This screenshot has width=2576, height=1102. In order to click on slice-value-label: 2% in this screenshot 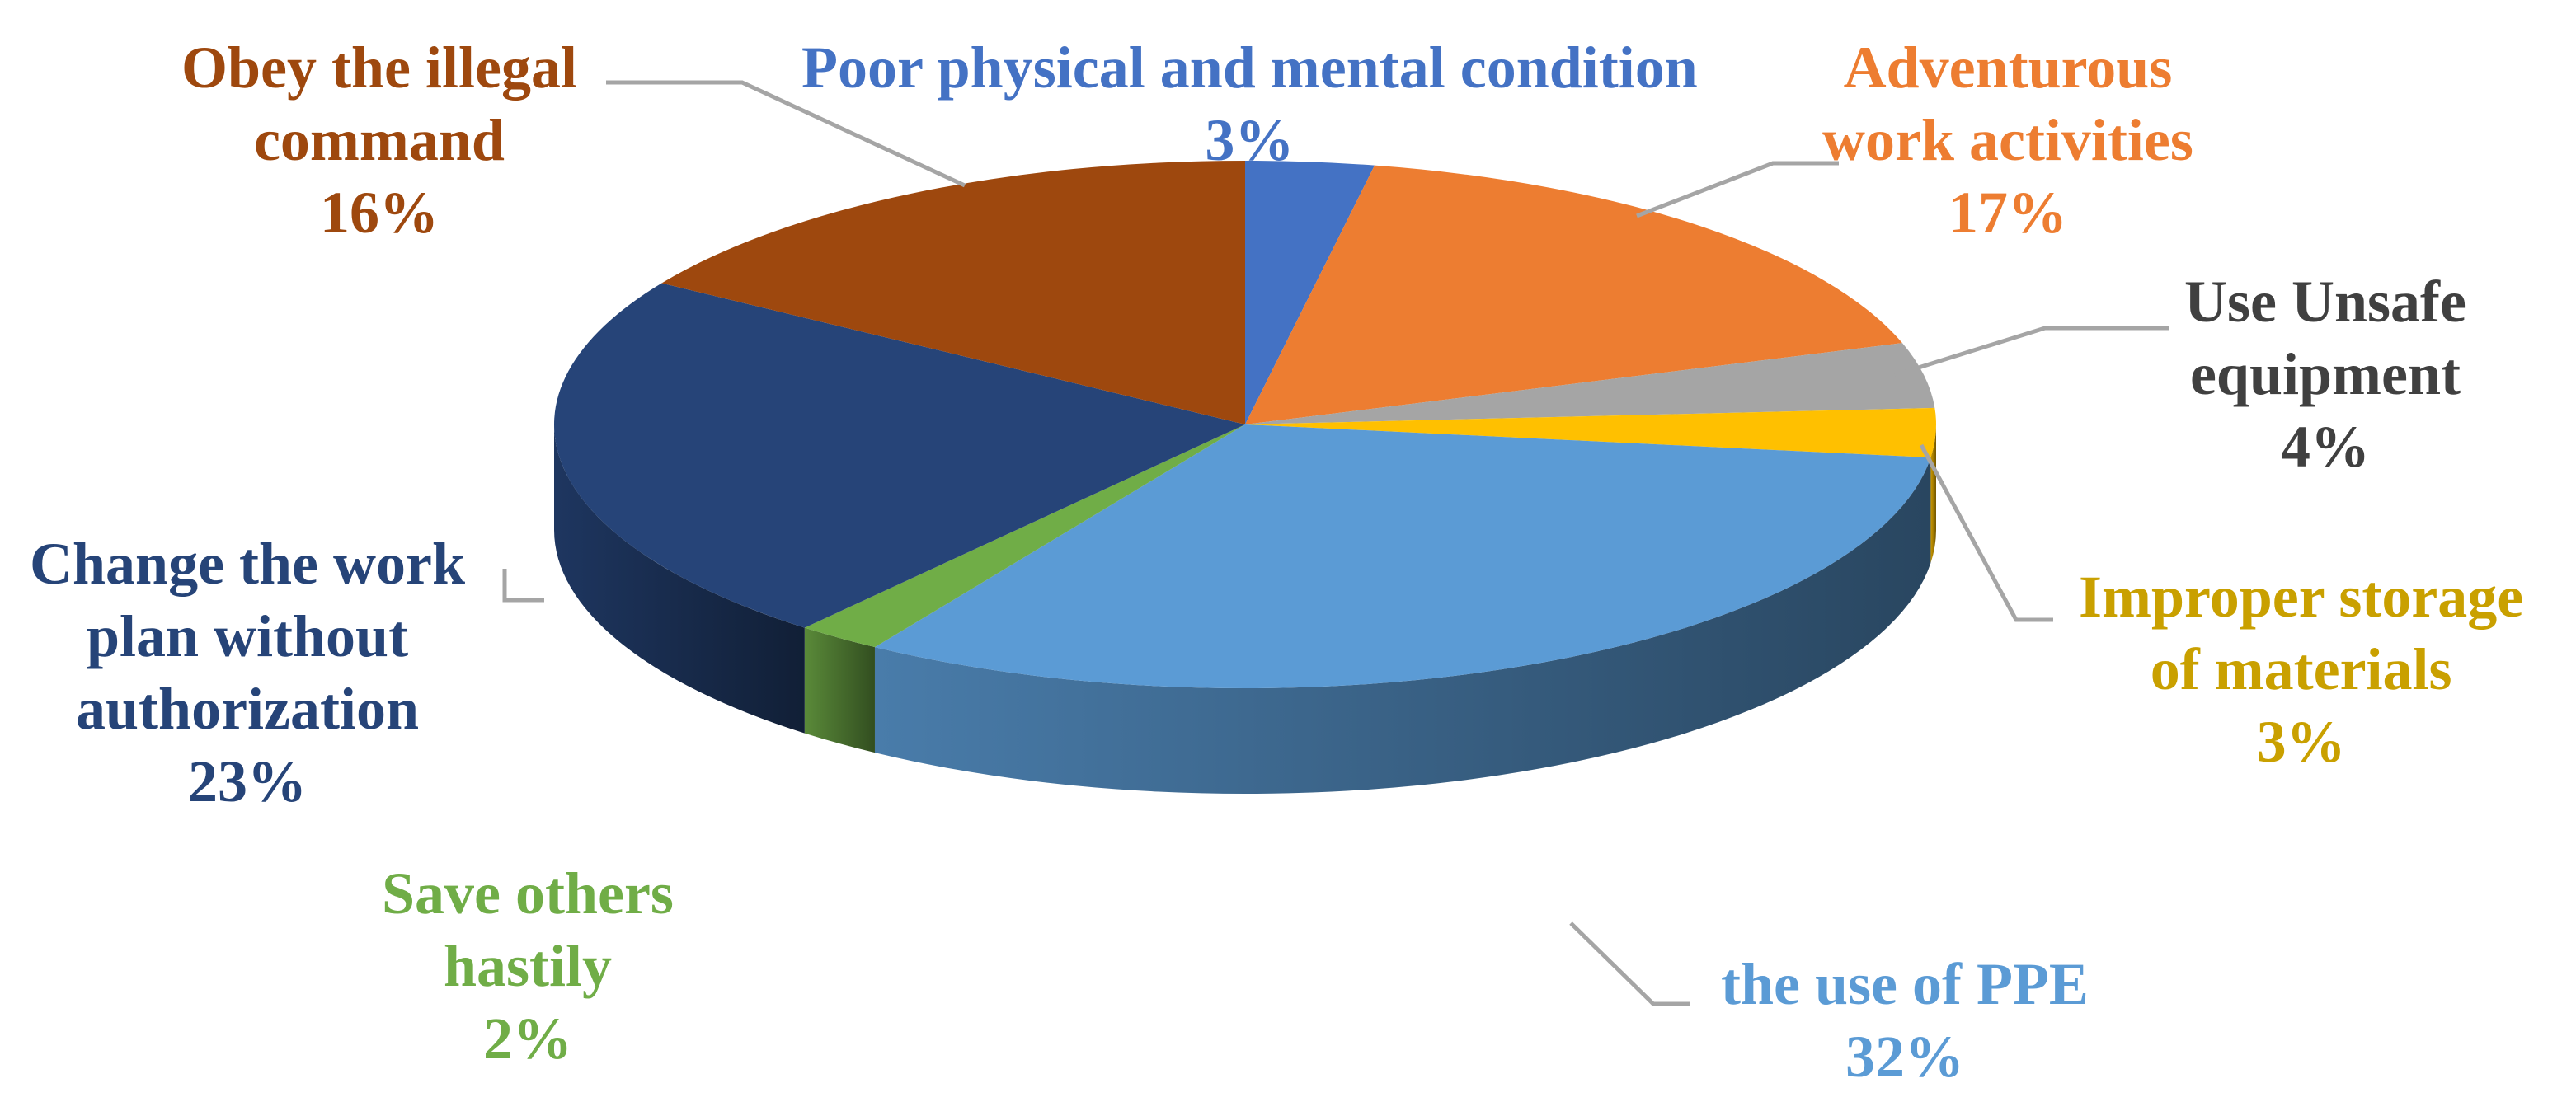, I will do `click(527, 1039)`.